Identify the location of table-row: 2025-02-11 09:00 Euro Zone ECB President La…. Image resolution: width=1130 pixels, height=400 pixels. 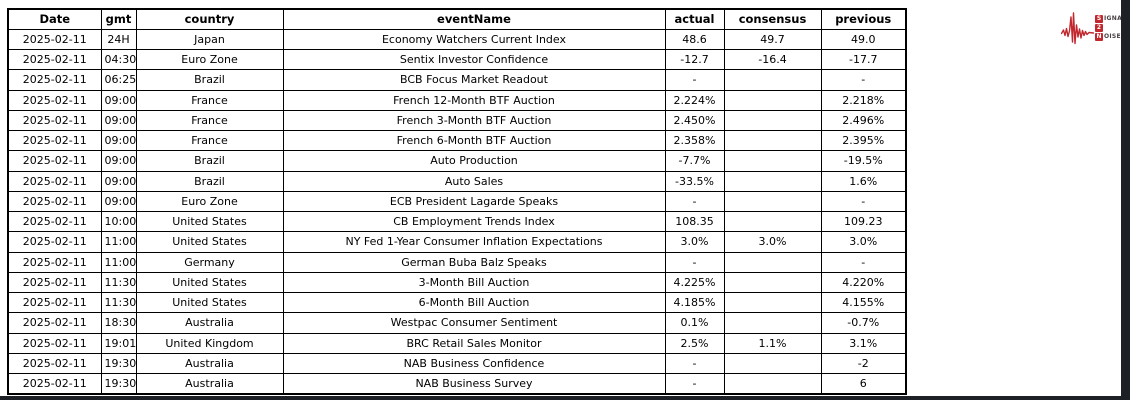
(457, 201).